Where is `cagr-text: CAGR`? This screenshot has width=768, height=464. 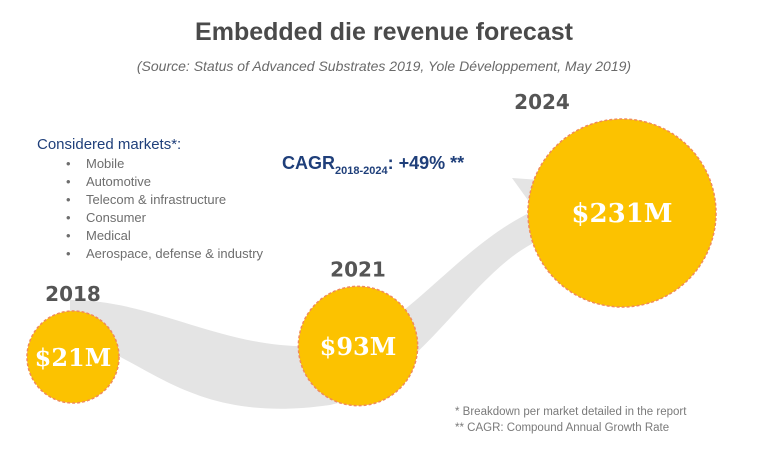 cagr-text: CAGR is located at coordinates (308, 163).